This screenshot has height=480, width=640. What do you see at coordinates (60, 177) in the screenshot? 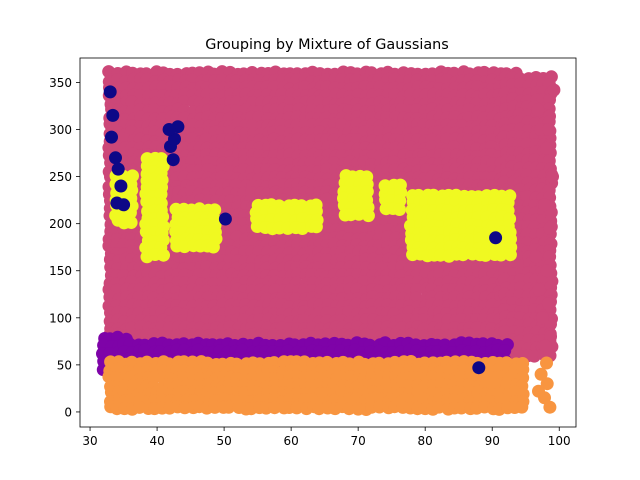
I see `tick-label: 250` at bounding box center [60, 177].